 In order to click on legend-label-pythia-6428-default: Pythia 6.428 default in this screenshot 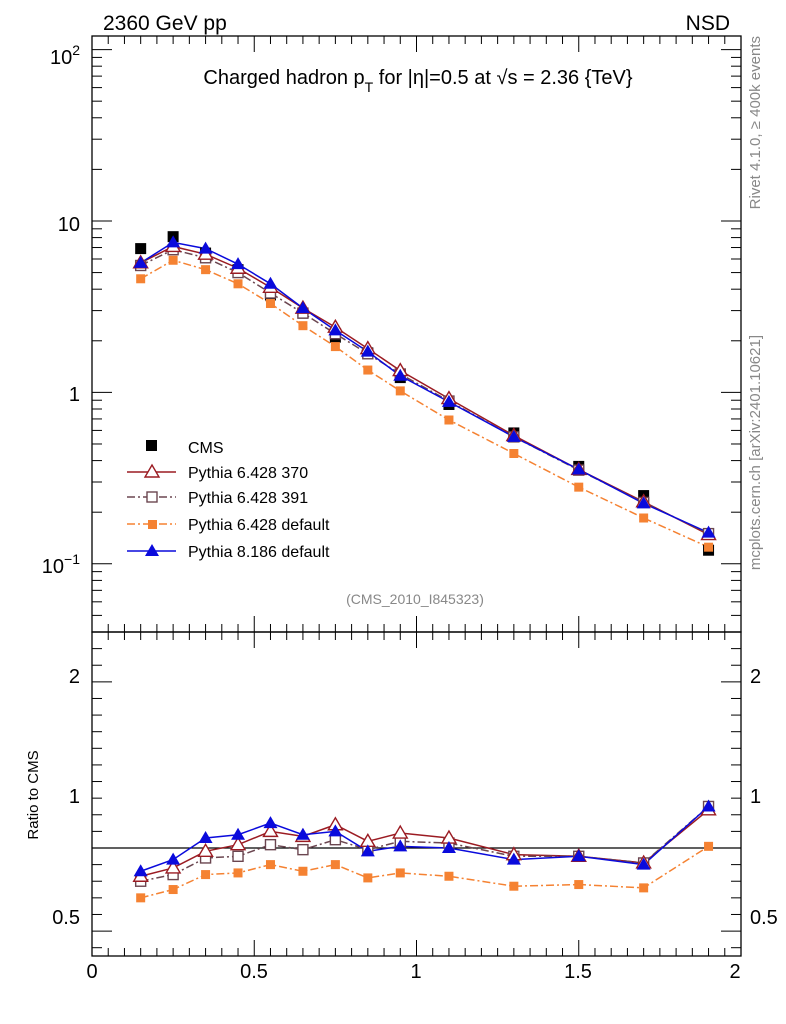, I will do `click(259, 525)`.